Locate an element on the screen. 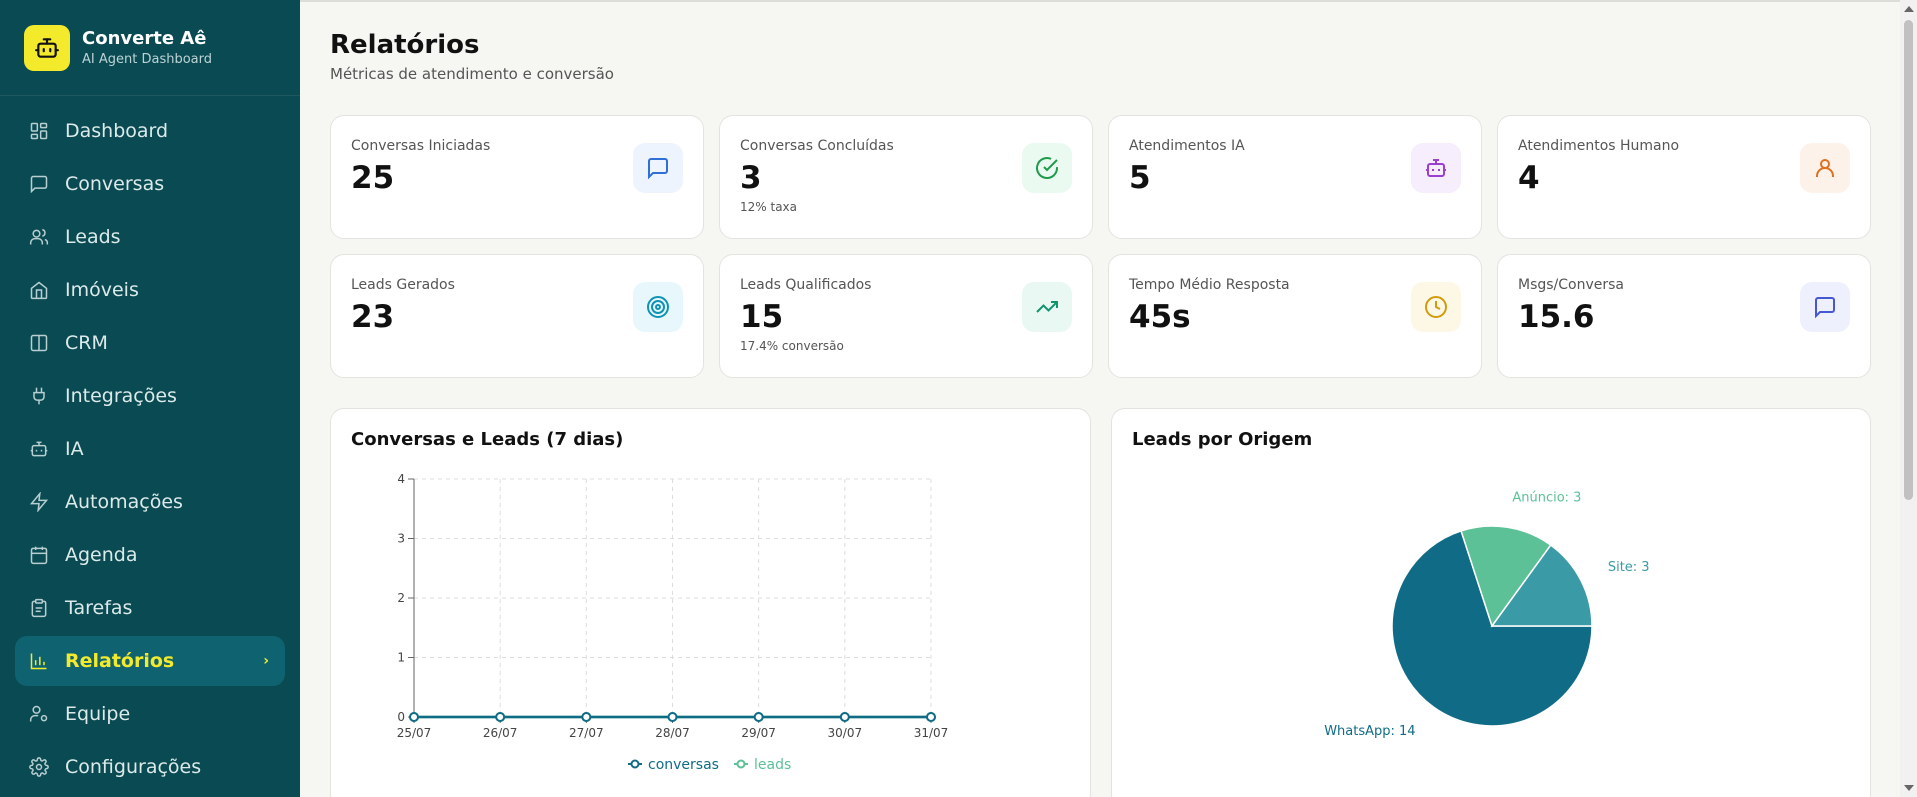 Image resolution: width=1917 pixels, height=797 pixels. stat-sub: 12% taxa is located at coordinates (768, 207).